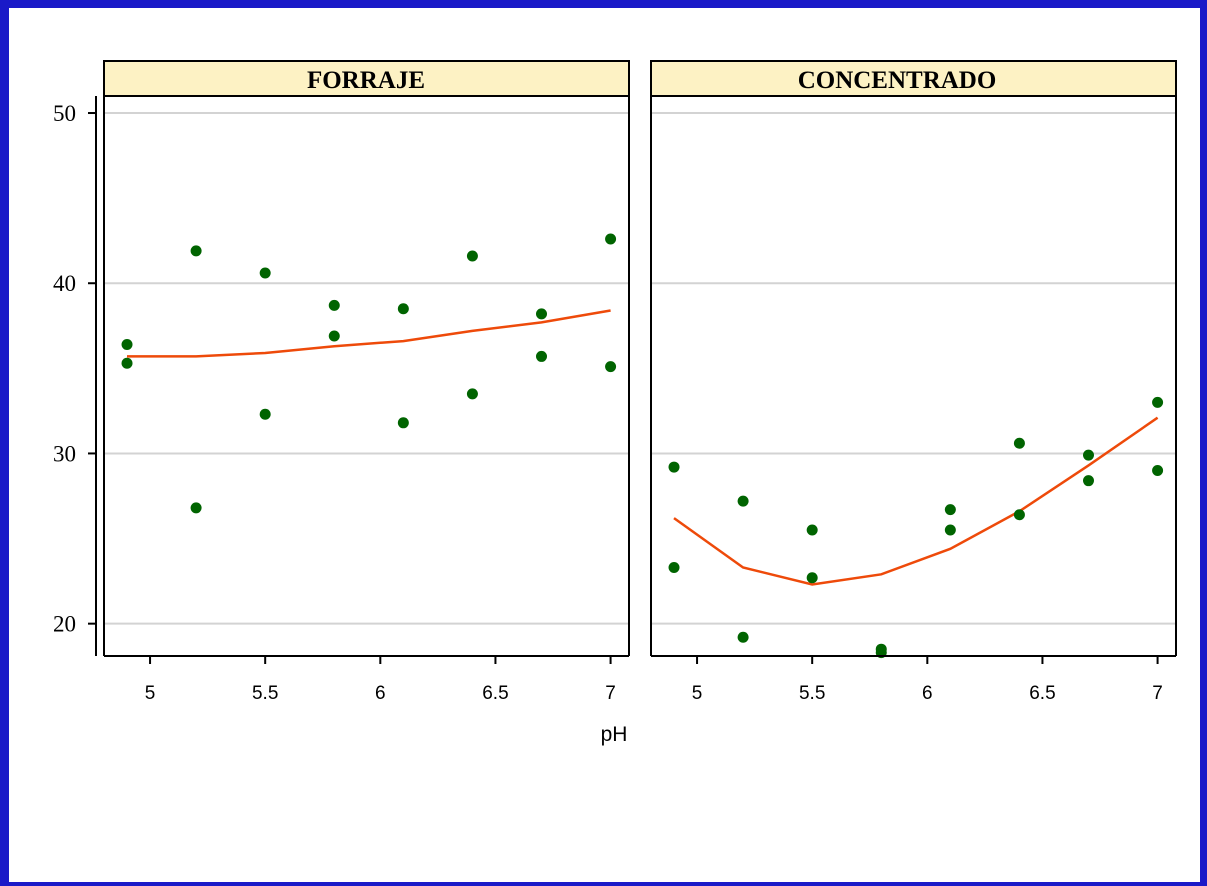  I want to click on y-axis: 20 30 40 50, so click(75, 376).